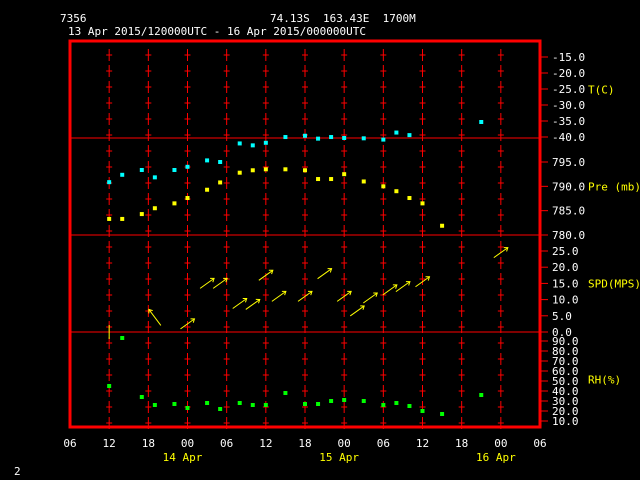 This screenshot has width=640, height=480. Describe the element at coordinates (565, 411) in the screenshot. I see `y-tick-label: 20.0` at that location.